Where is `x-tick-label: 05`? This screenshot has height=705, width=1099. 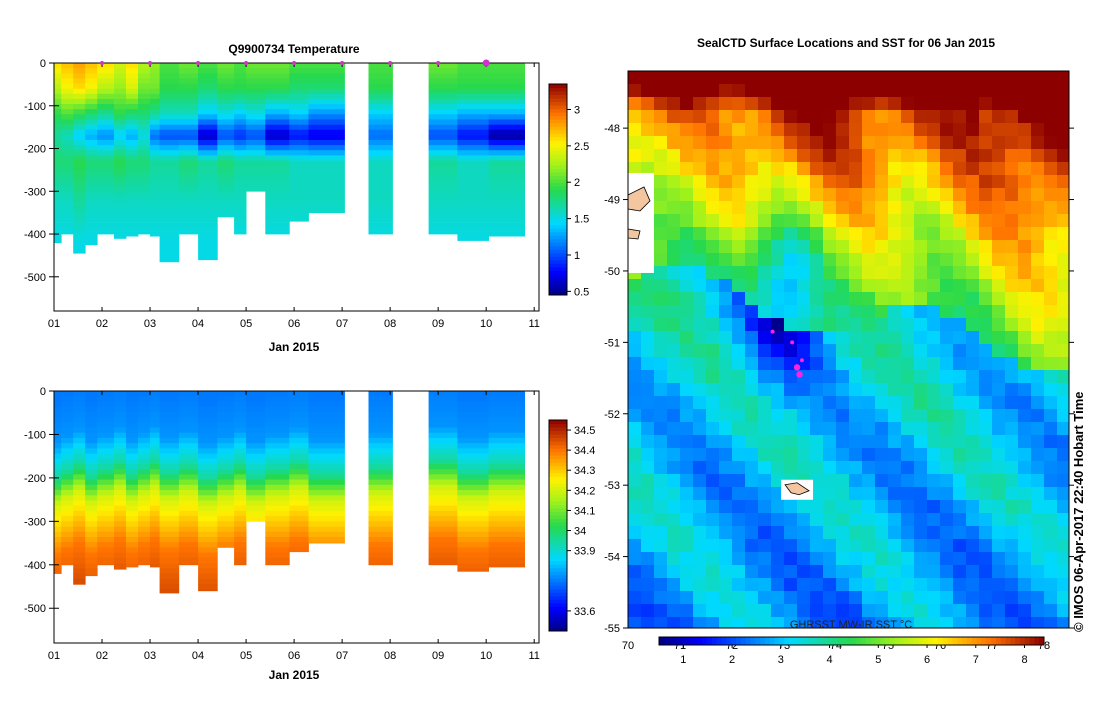
x-tick-label: 05 is located at coordinates (246, 324).